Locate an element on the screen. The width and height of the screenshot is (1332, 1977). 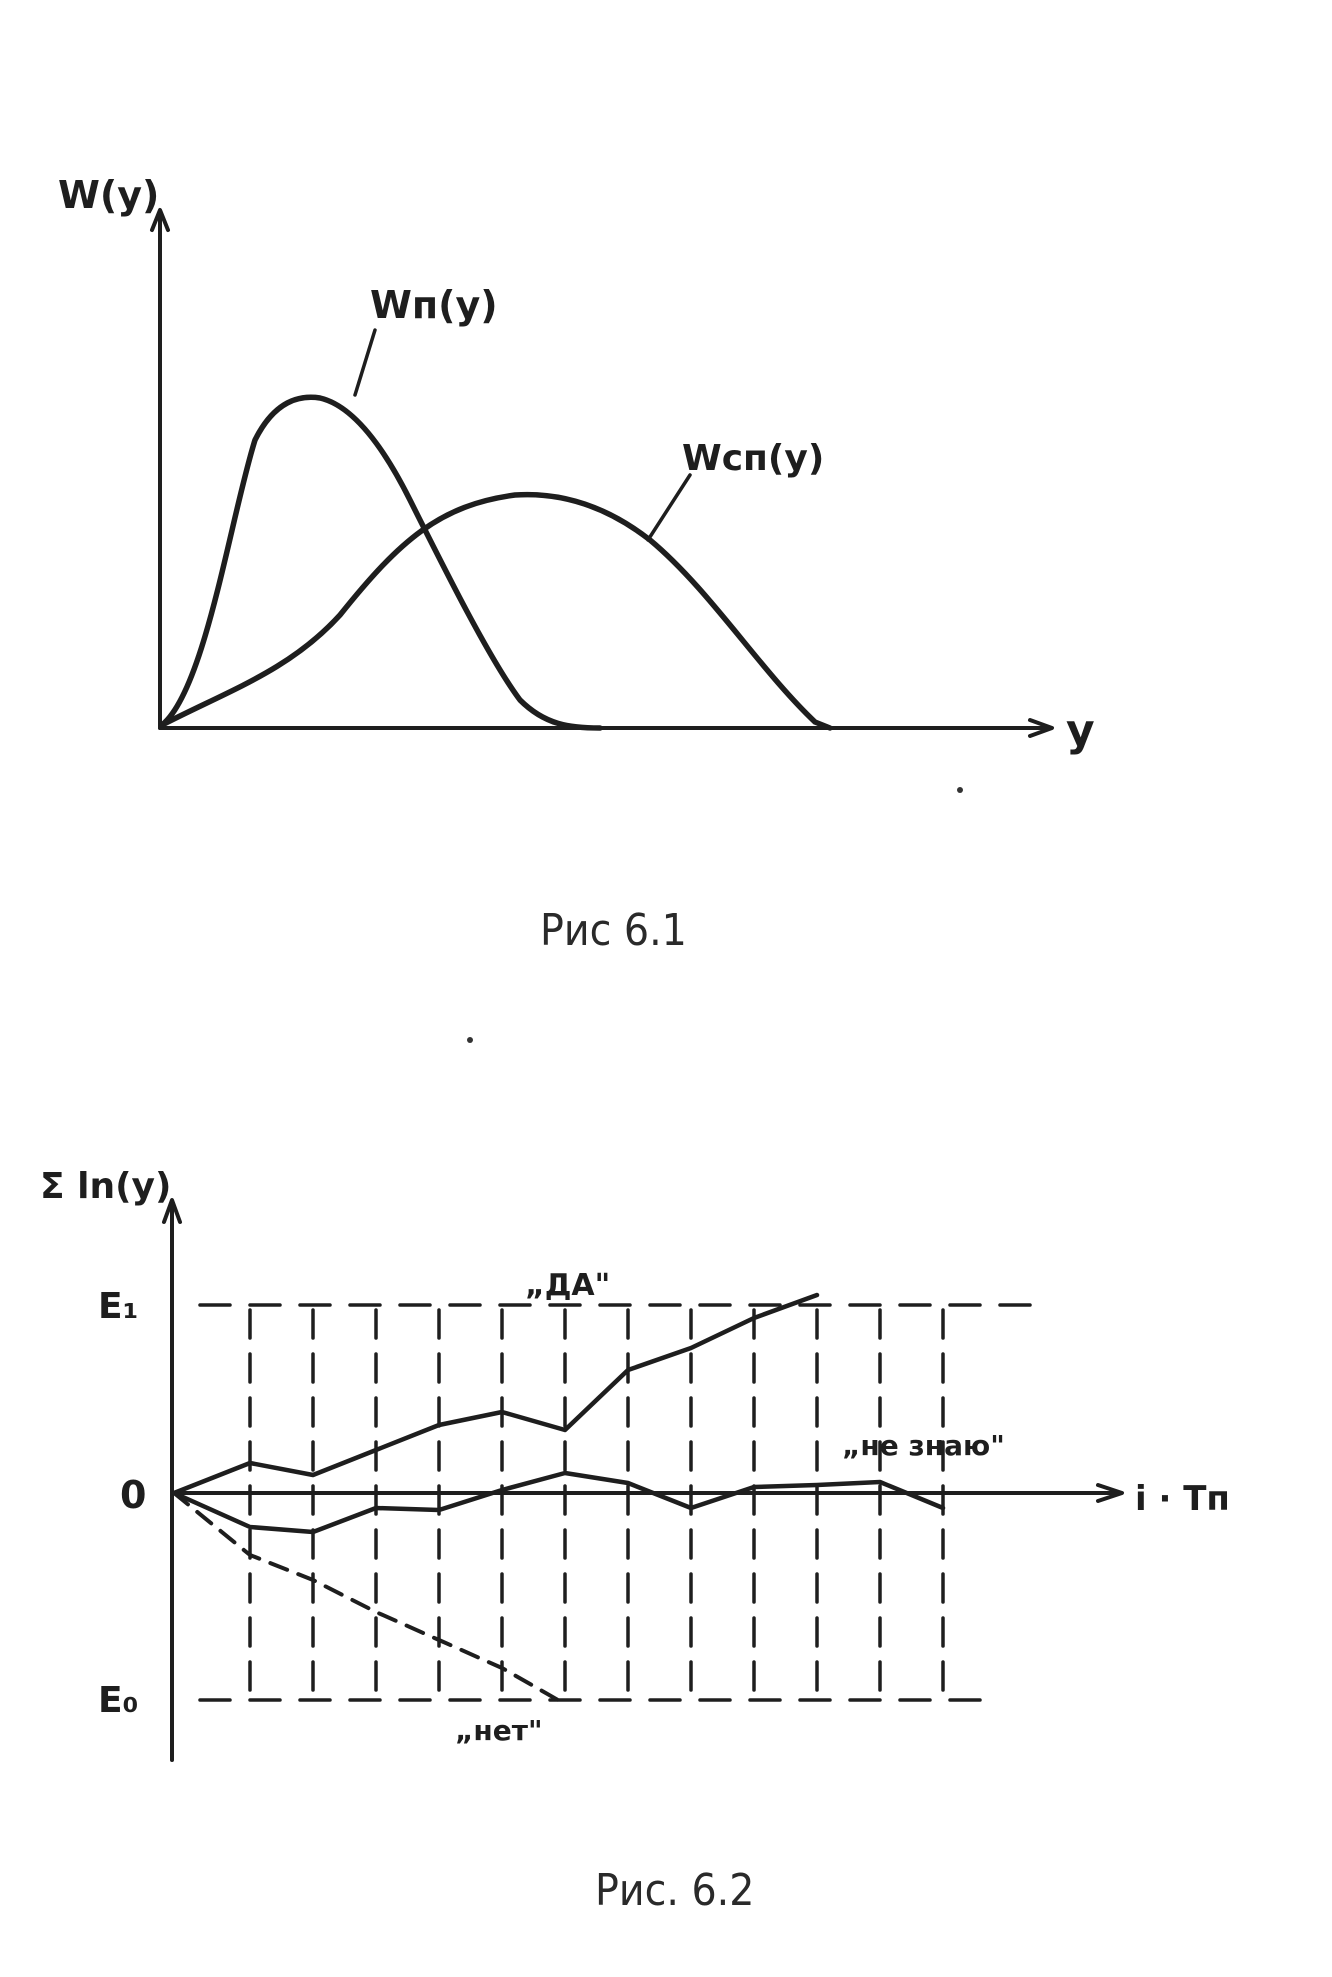
fig1-caption: Рис 6.1 is located at coordinates (613, 930).